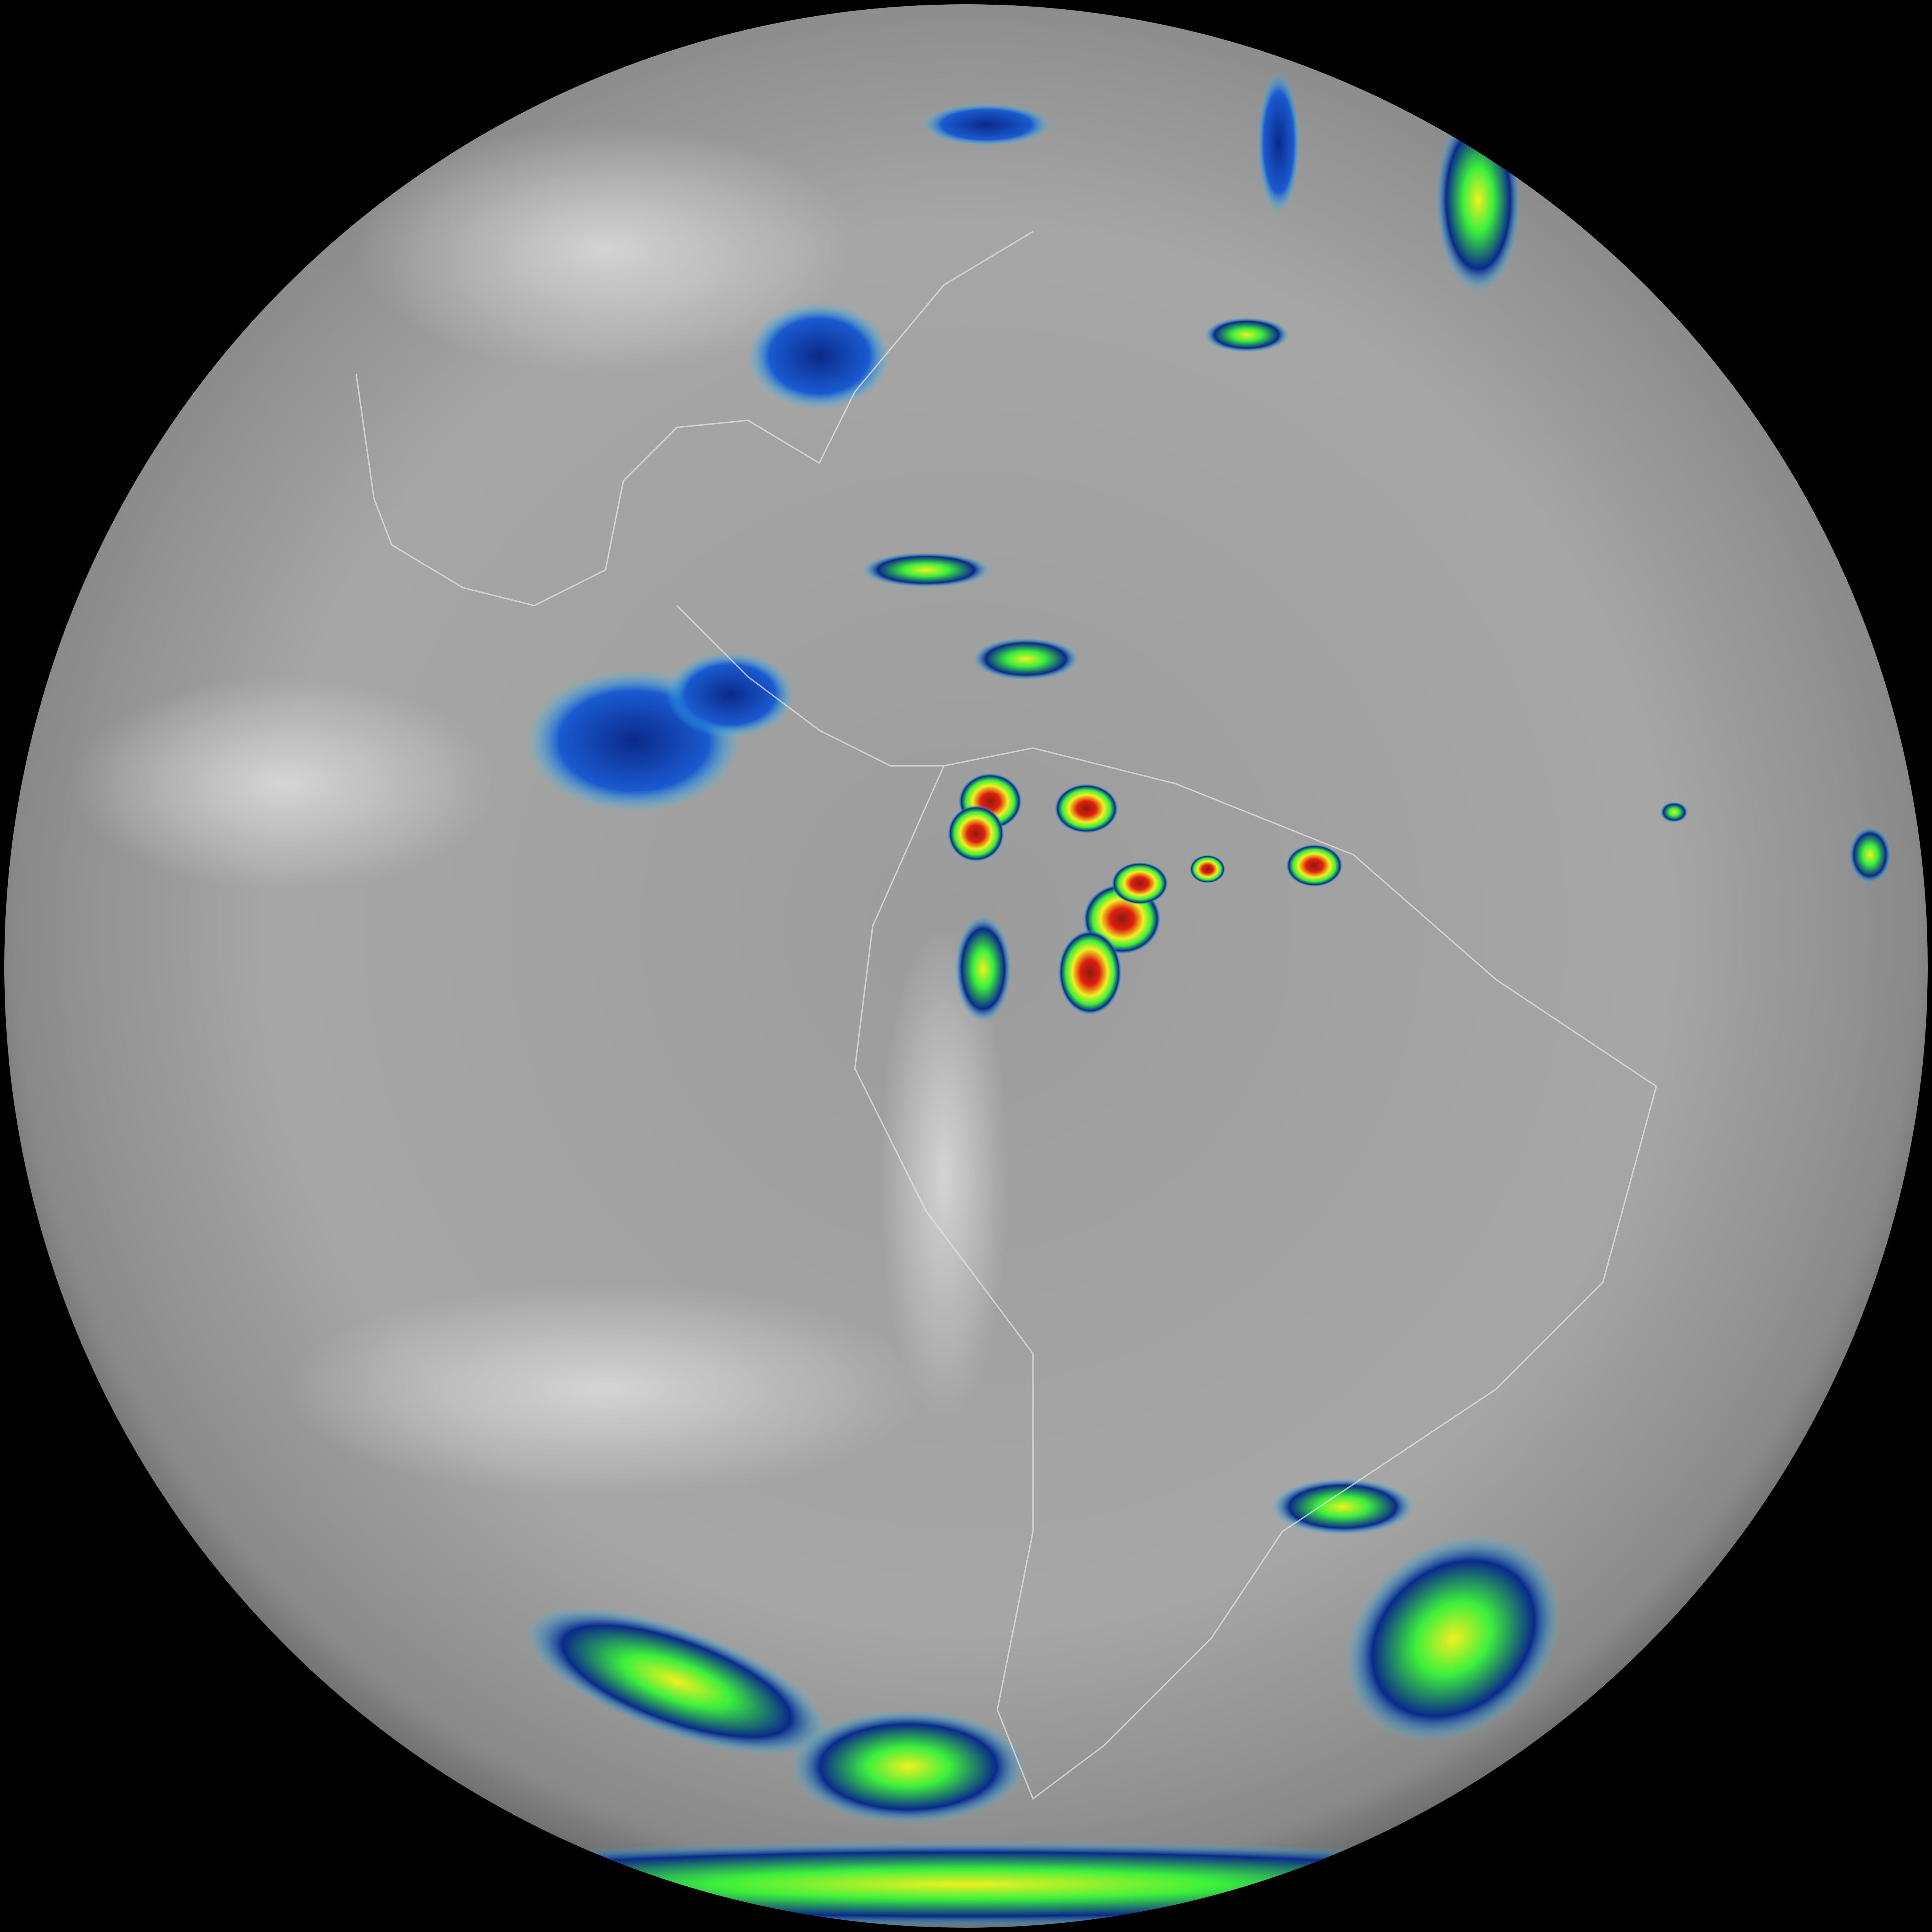 Image resolution: width=1932 pixels, height=1932 pixels. I want to click on cloud-north-america, so click(606, 249).